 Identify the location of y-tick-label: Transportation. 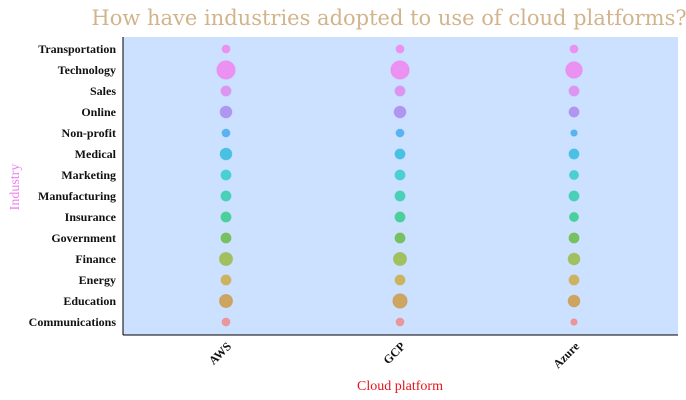
(77, 49).